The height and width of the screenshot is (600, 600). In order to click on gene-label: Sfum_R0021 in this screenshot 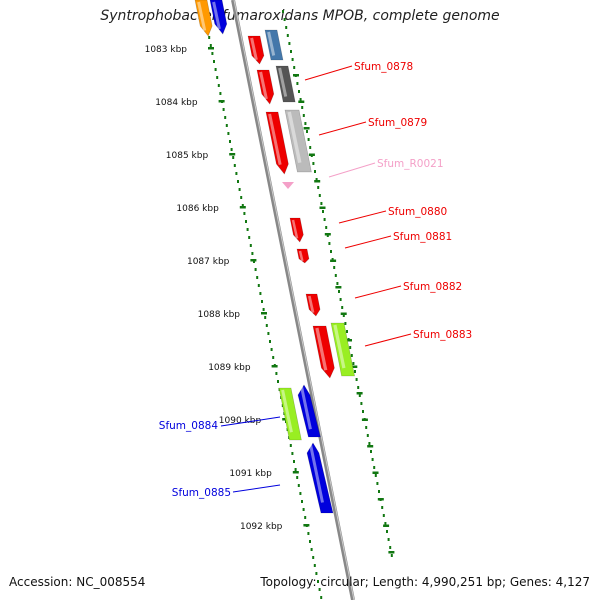, I will do `click(410, 164)`.